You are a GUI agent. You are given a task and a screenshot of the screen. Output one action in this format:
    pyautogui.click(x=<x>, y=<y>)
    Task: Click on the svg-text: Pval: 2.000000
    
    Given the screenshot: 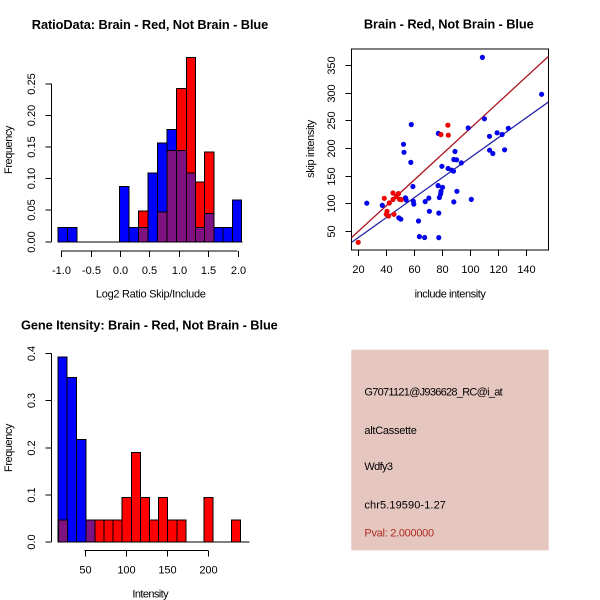 What is the action you would take?
    pyautogui.click(x=399, y=533)
    